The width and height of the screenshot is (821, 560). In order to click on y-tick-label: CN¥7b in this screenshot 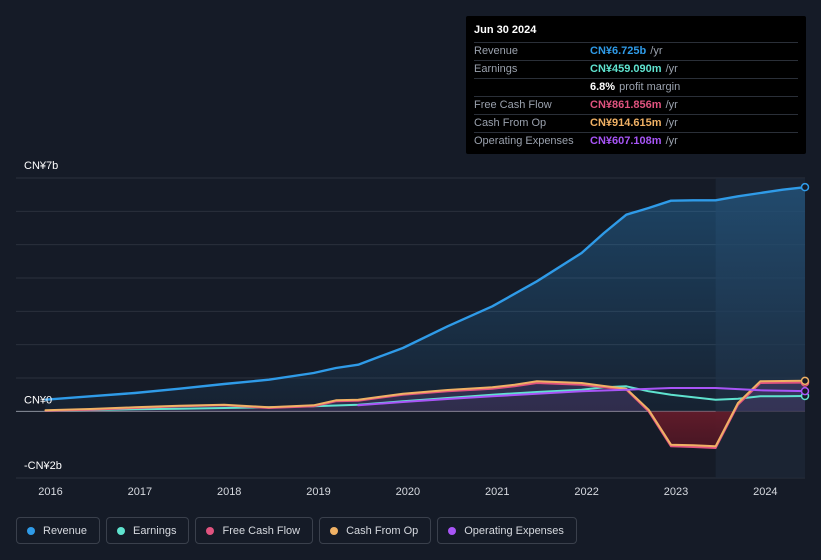, I will do `click(41, 166)`.